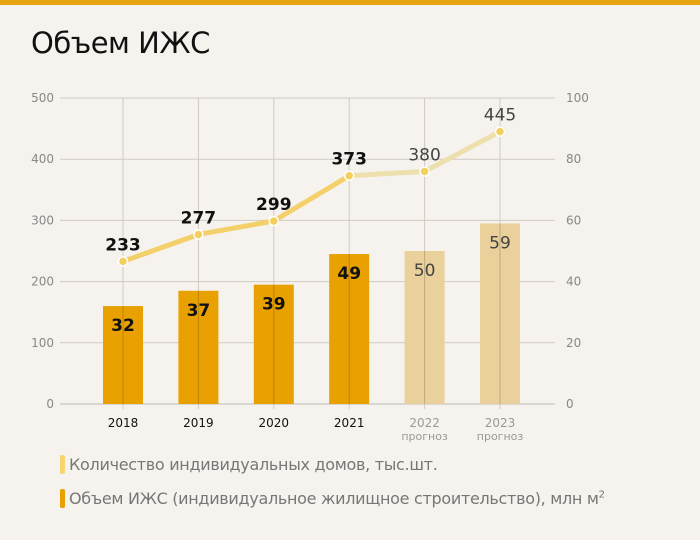  What do you see at coordinates (199, 311) in the screenshot?
I see `bar-value-label: 37` at bounding box center [199, 311].